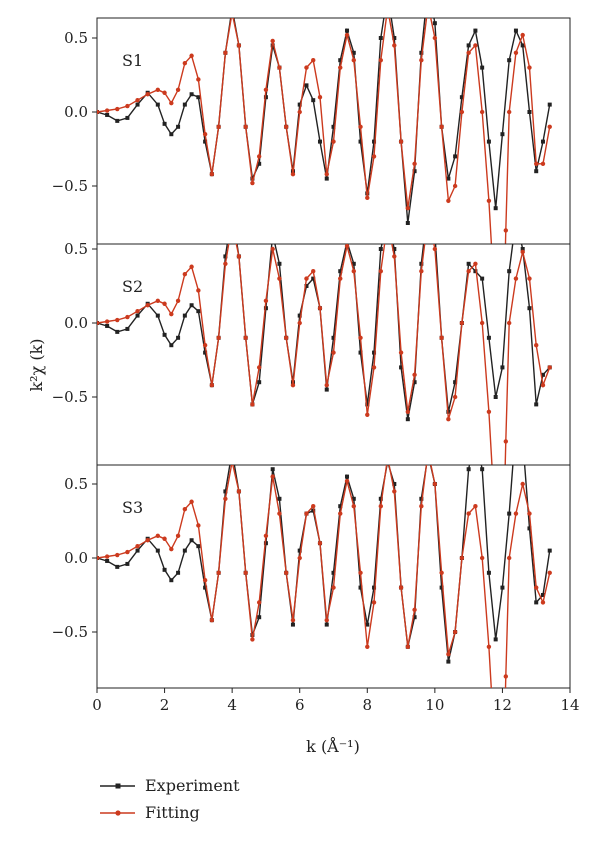 The image size is (600, 844). What do you see at coordinates (76, 484) in the screenshot?
I see `y-tick-label: 0.5` at bounding box center [76, 484].